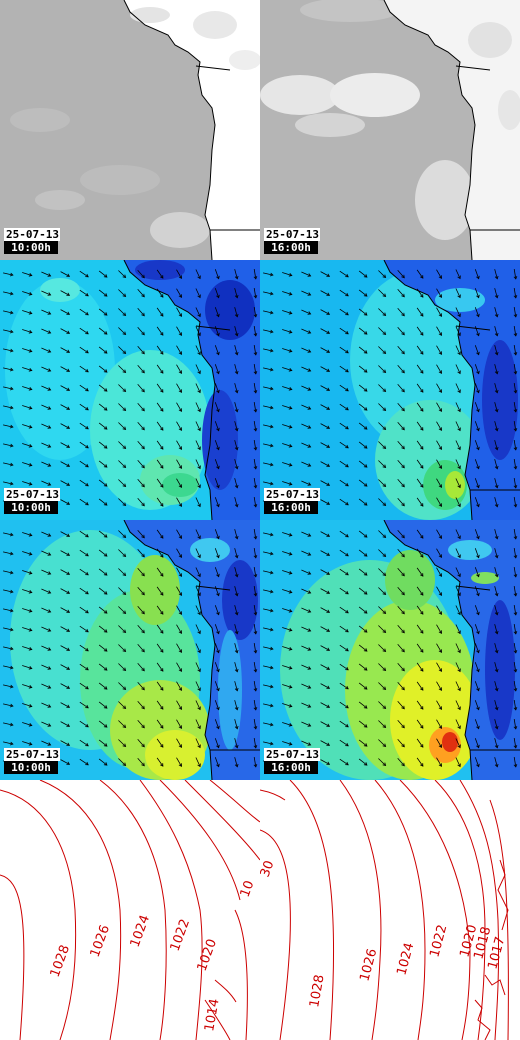 The width and height of the screenshot is (520, 1040). I want to click on timestamp: 25-07-13 10:00h, so click(32, 761).